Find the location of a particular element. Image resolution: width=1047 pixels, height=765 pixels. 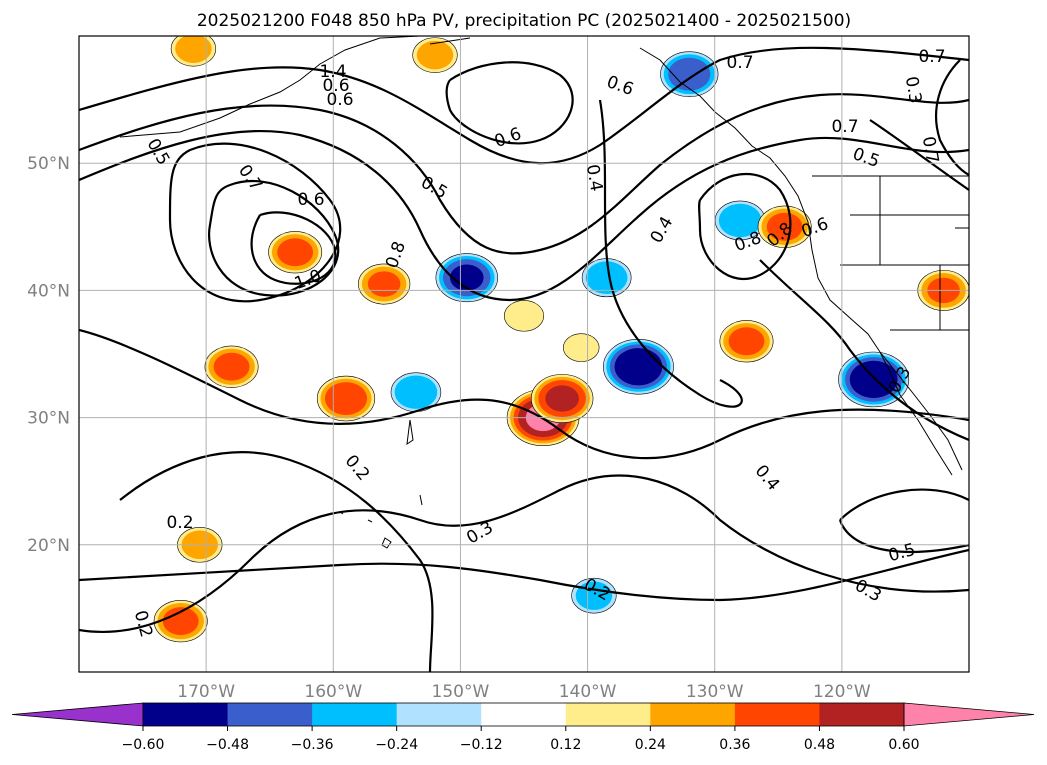

colorbar-tick-label-6: 0.24 is located at coordinates (650, 745).